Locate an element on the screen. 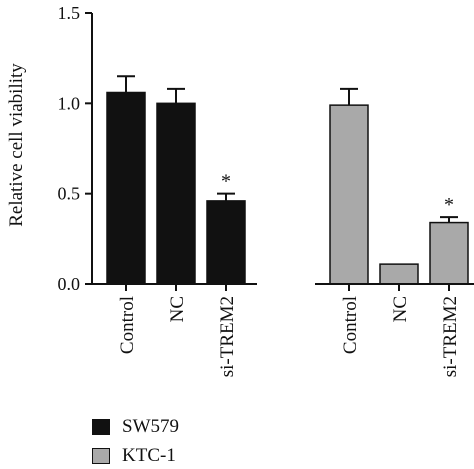 The image size is (474, 469). y-tick-label: 1.5 is located at coordinates (69, 13).